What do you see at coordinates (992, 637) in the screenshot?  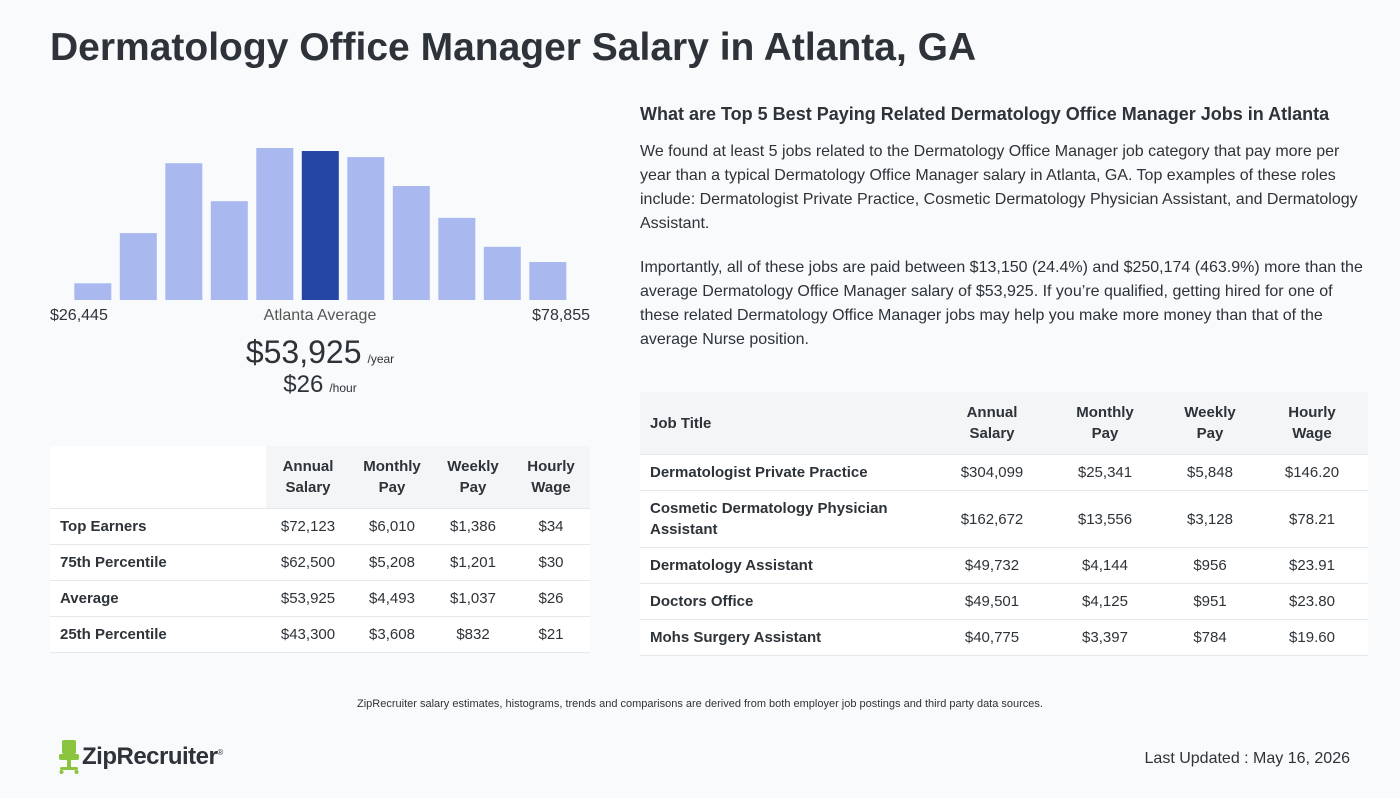 I see `table-cell: $40,775` at bounding box center [992, 637].